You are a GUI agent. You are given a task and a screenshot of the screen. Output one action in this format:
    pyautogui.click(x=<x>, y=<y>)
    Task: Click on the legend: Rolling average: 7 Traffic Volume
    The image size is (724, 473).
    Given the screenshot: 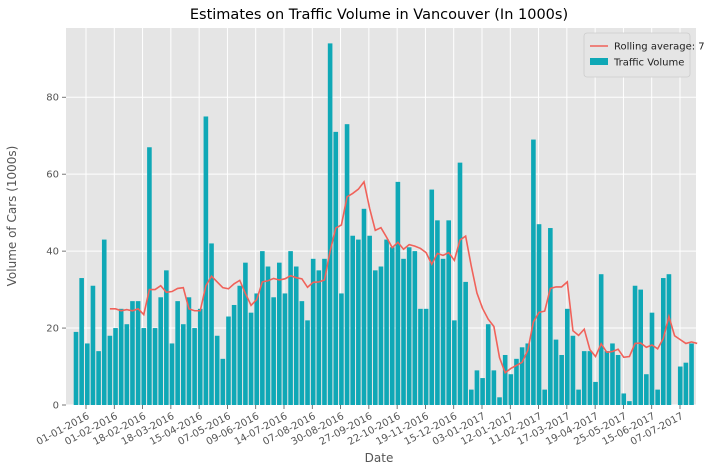 What is the action you would take?
    pyautogui.click(x=644, y=55)
    